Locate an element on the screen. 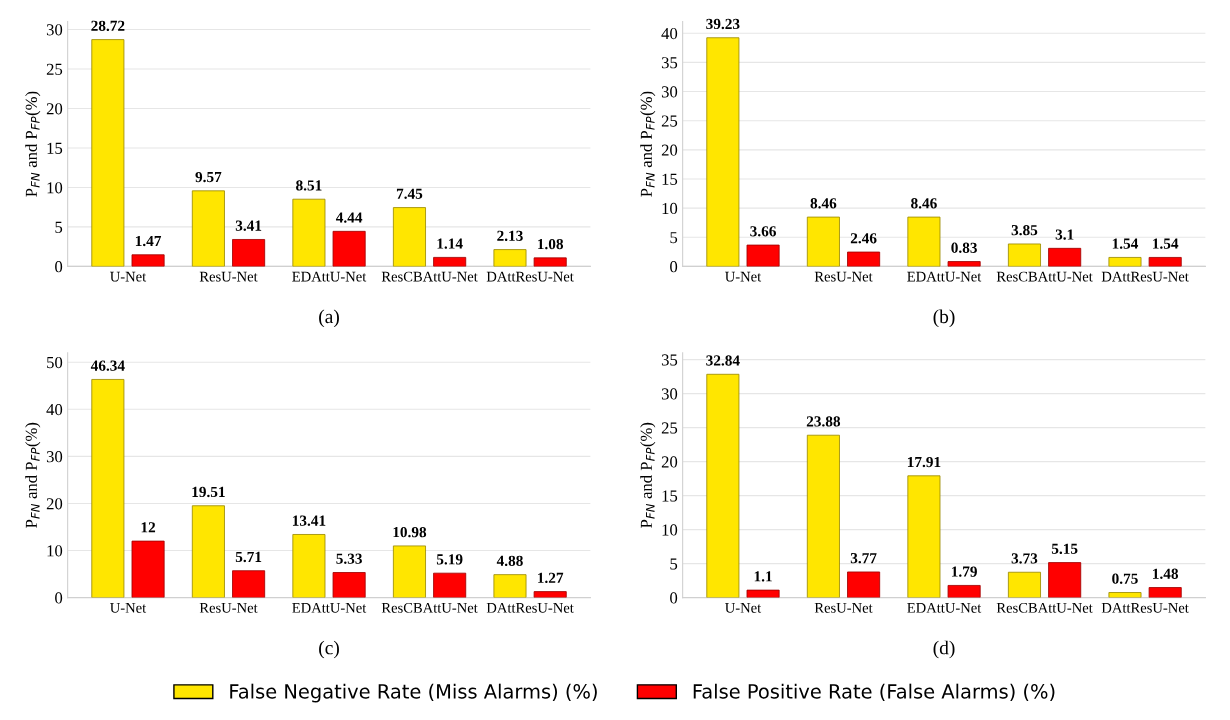 The height and width of the screenshot is (720, 1230). data-label: 3.1 is located at coordinates (1064, 234).